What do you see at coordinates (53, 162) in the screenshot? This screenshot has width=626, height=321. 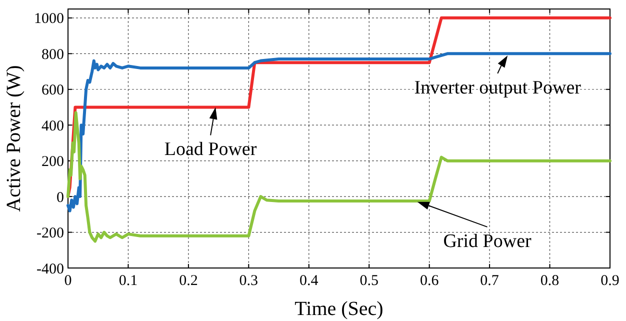 I see `y-tick-label: 200` at bounding box center [53, 162].